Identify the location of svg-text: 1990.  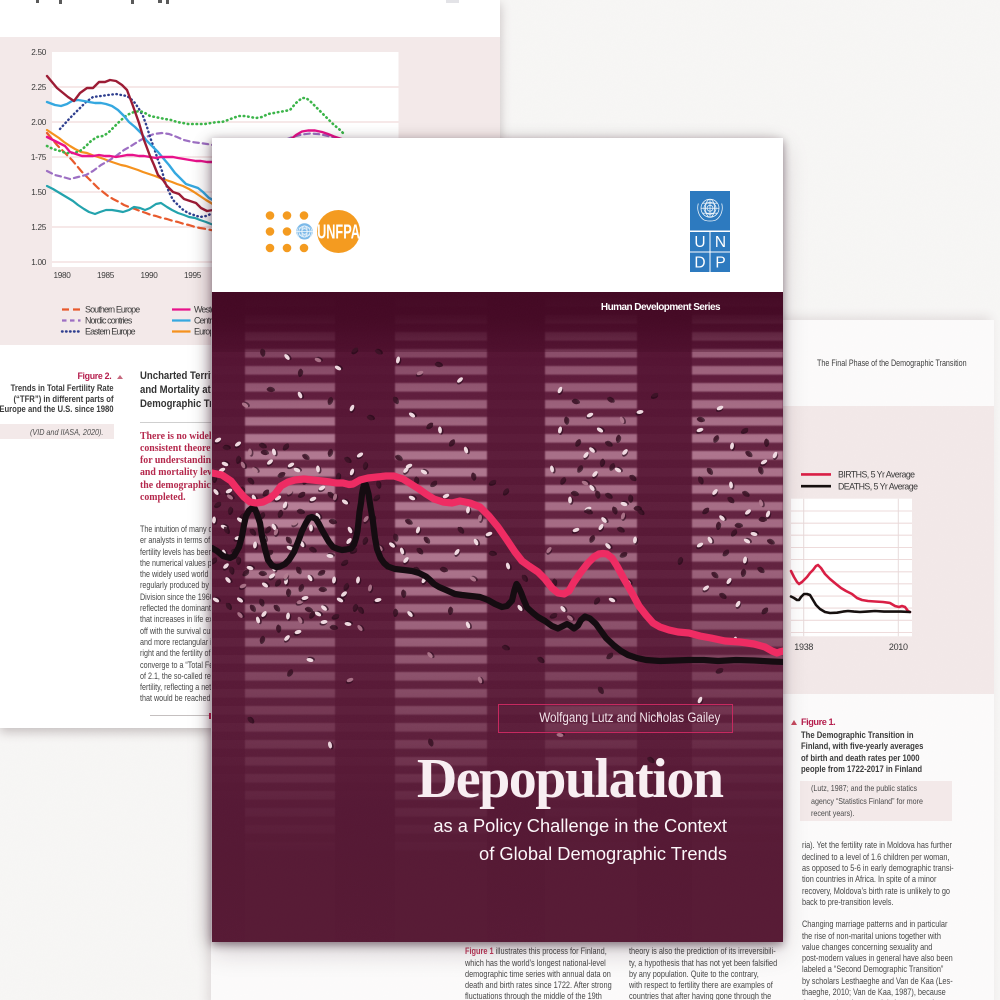
(149, 275).